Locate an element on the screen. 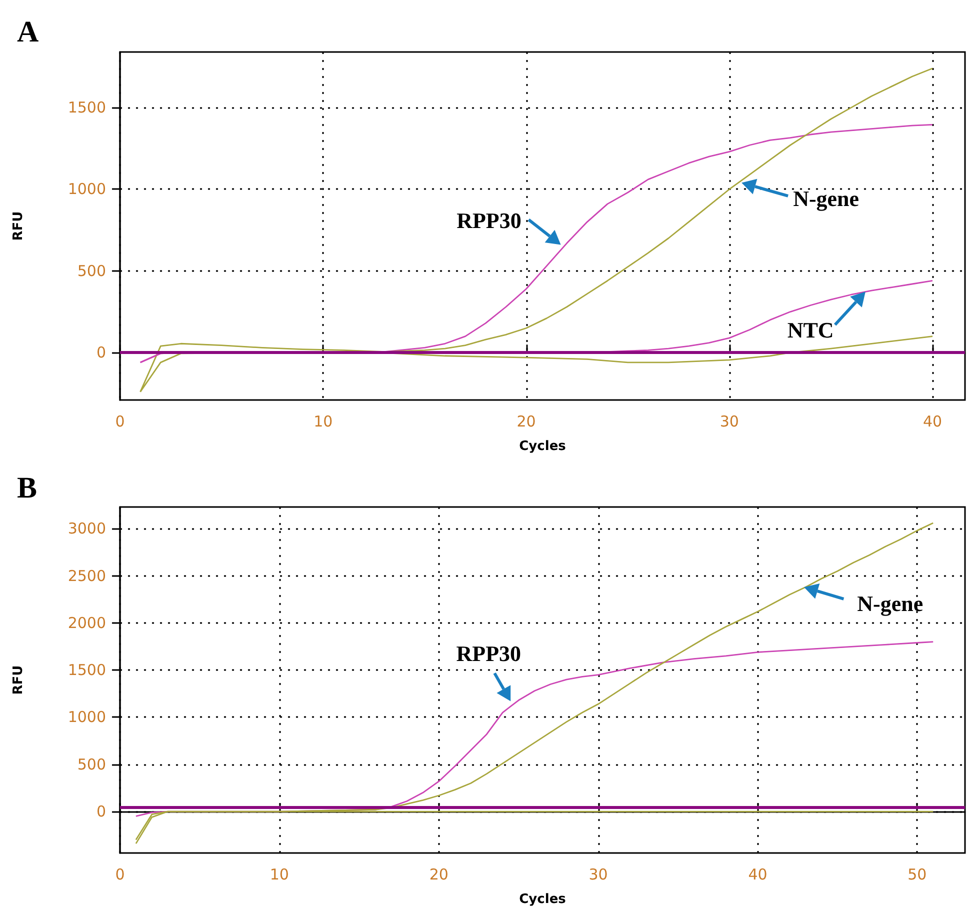 The height and width of the screenshot is (911, 970). annotation: NTC is located at coordinates (810, 329).